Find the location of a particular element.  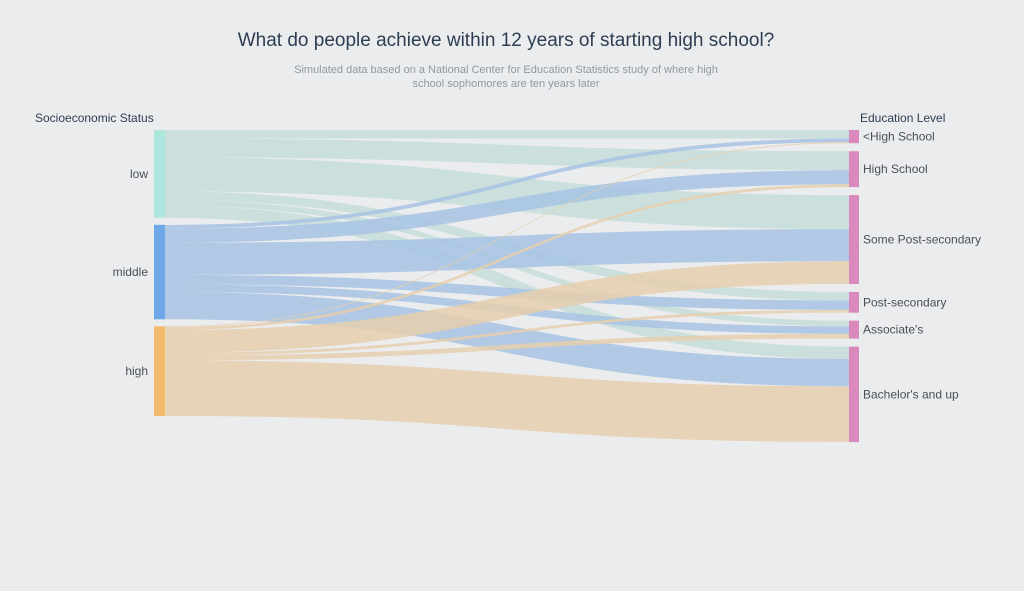

node-high is located at coordinates (159, 371).